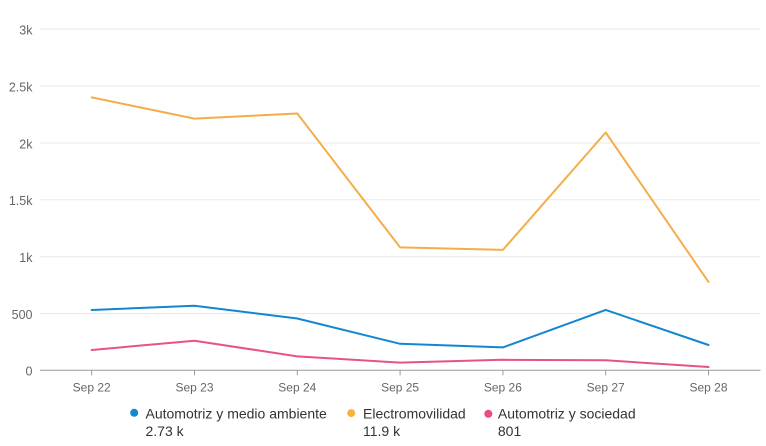  What do you see at coordinates (708, 388) in the screenshot?
I see `svg-text: Sep 28` at bounding box center [708, 388].